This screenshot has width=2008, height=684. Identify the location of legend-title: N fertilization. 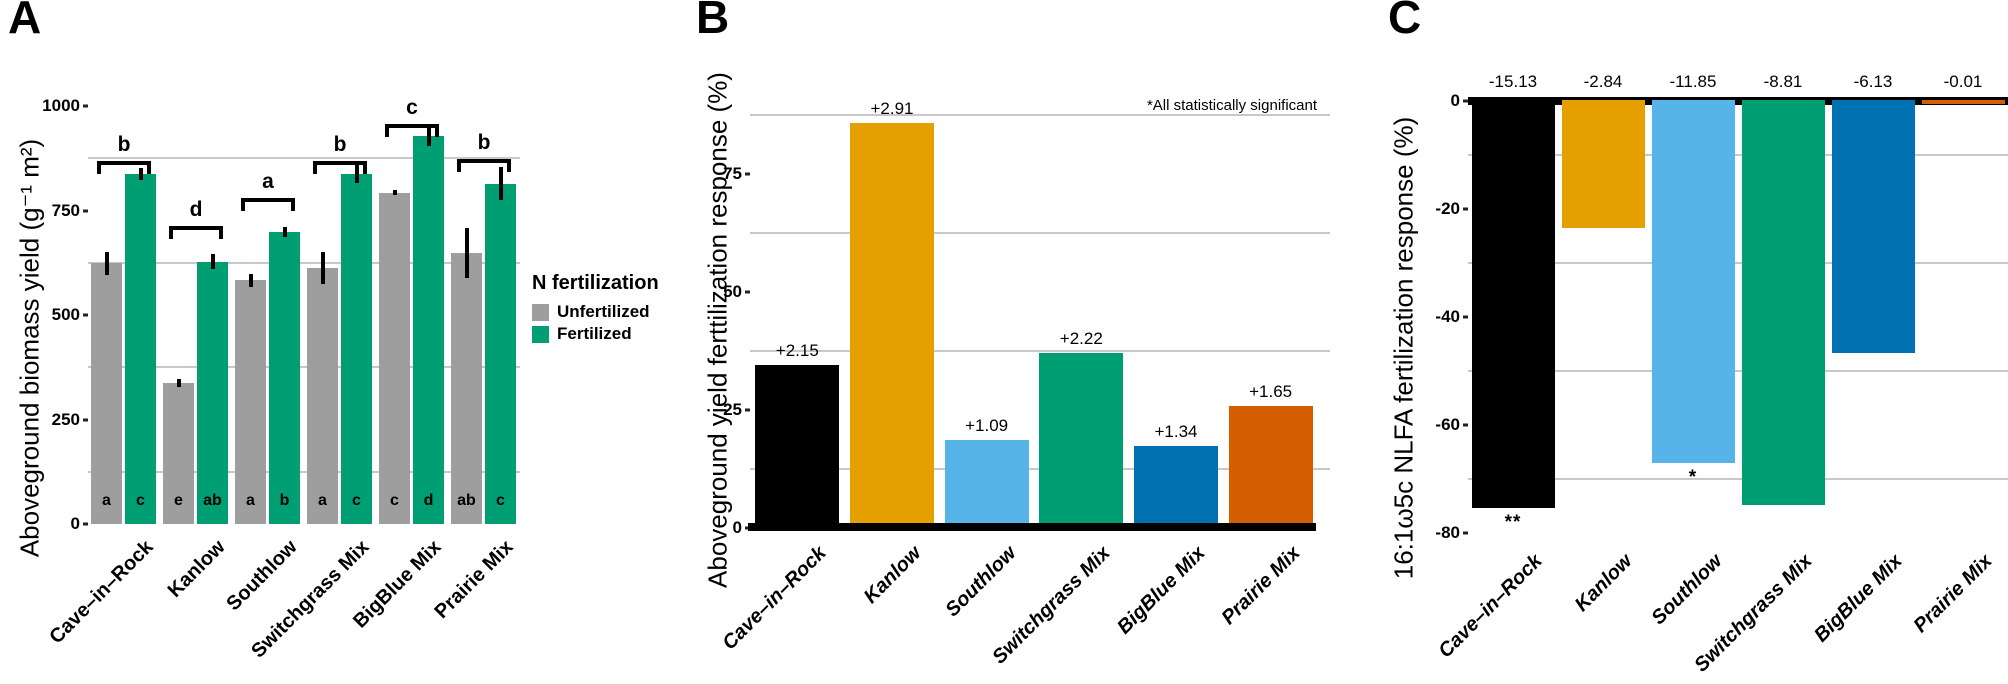
(595, 283).